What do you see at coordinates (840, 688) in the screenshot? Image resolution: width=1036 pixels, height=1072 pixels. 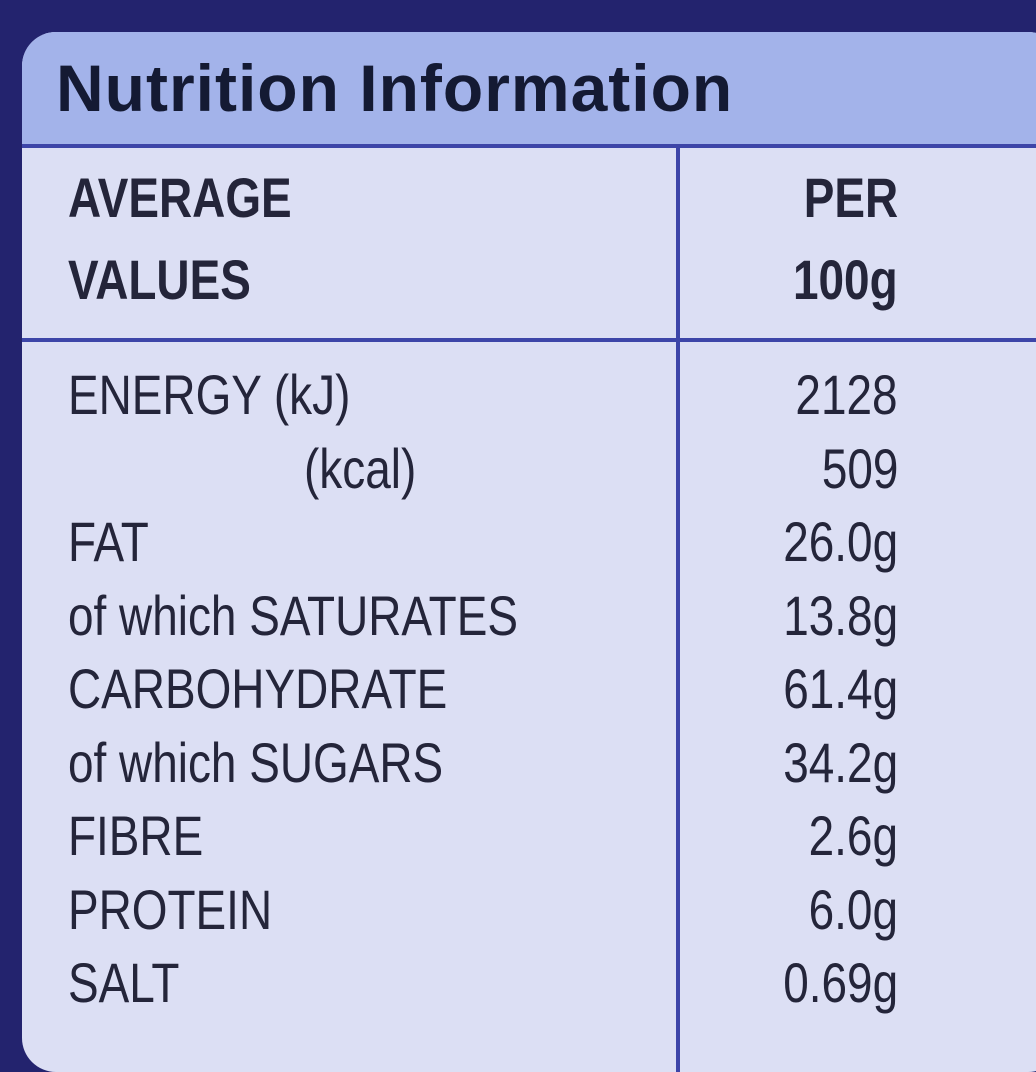 I see `row-value: 61.4g` at bounding box center [840, 688].